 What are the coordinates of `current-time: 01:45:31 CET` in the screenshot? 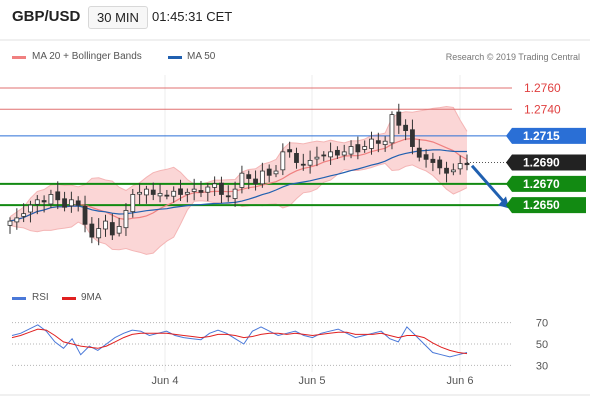 It's located at (192, 16).